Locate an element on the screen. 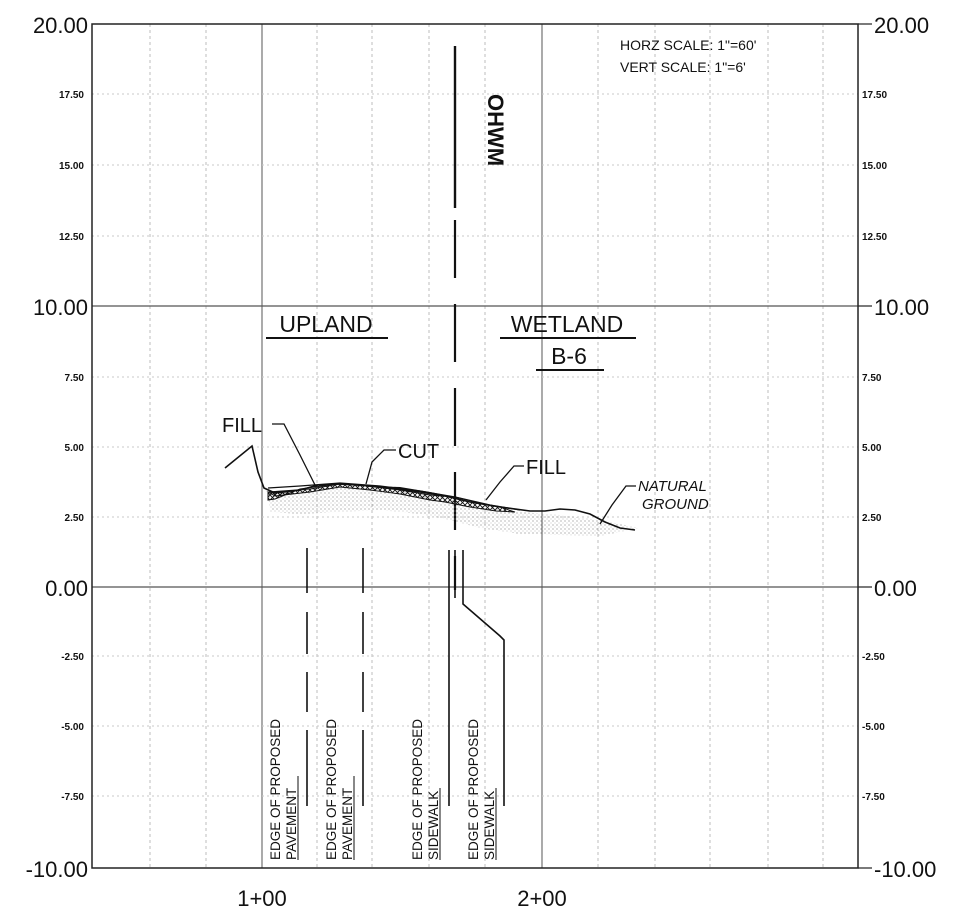 The image size is (967, 922). y-label-left-10: 10.00 is located at coordinates (60, 307).